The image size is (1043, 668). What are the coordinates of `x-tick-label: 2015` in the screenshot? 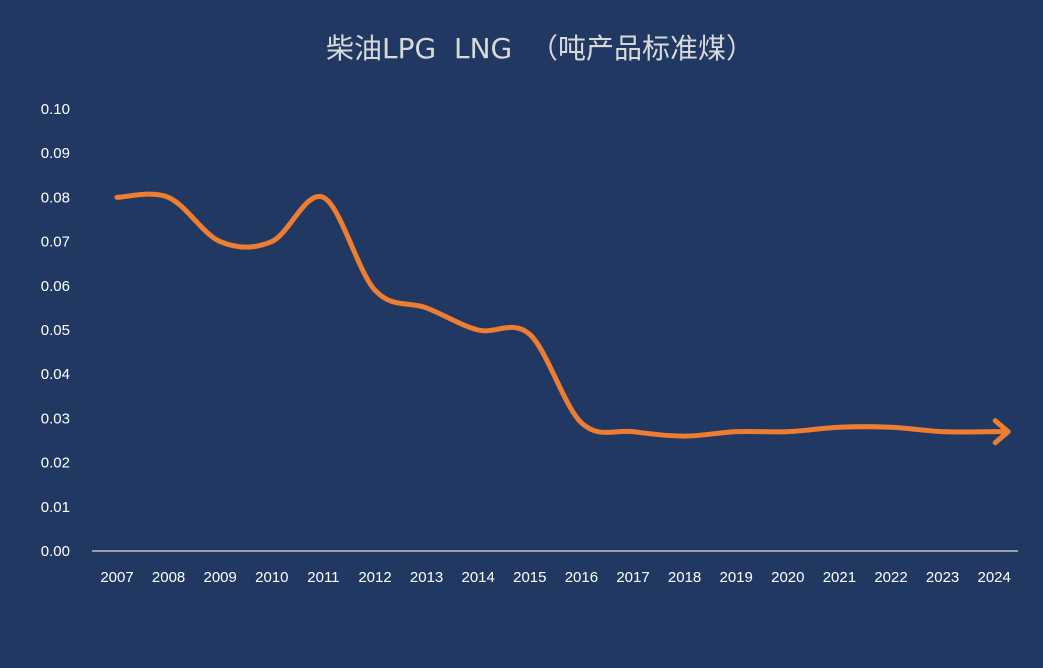 It's located at (529, 577).